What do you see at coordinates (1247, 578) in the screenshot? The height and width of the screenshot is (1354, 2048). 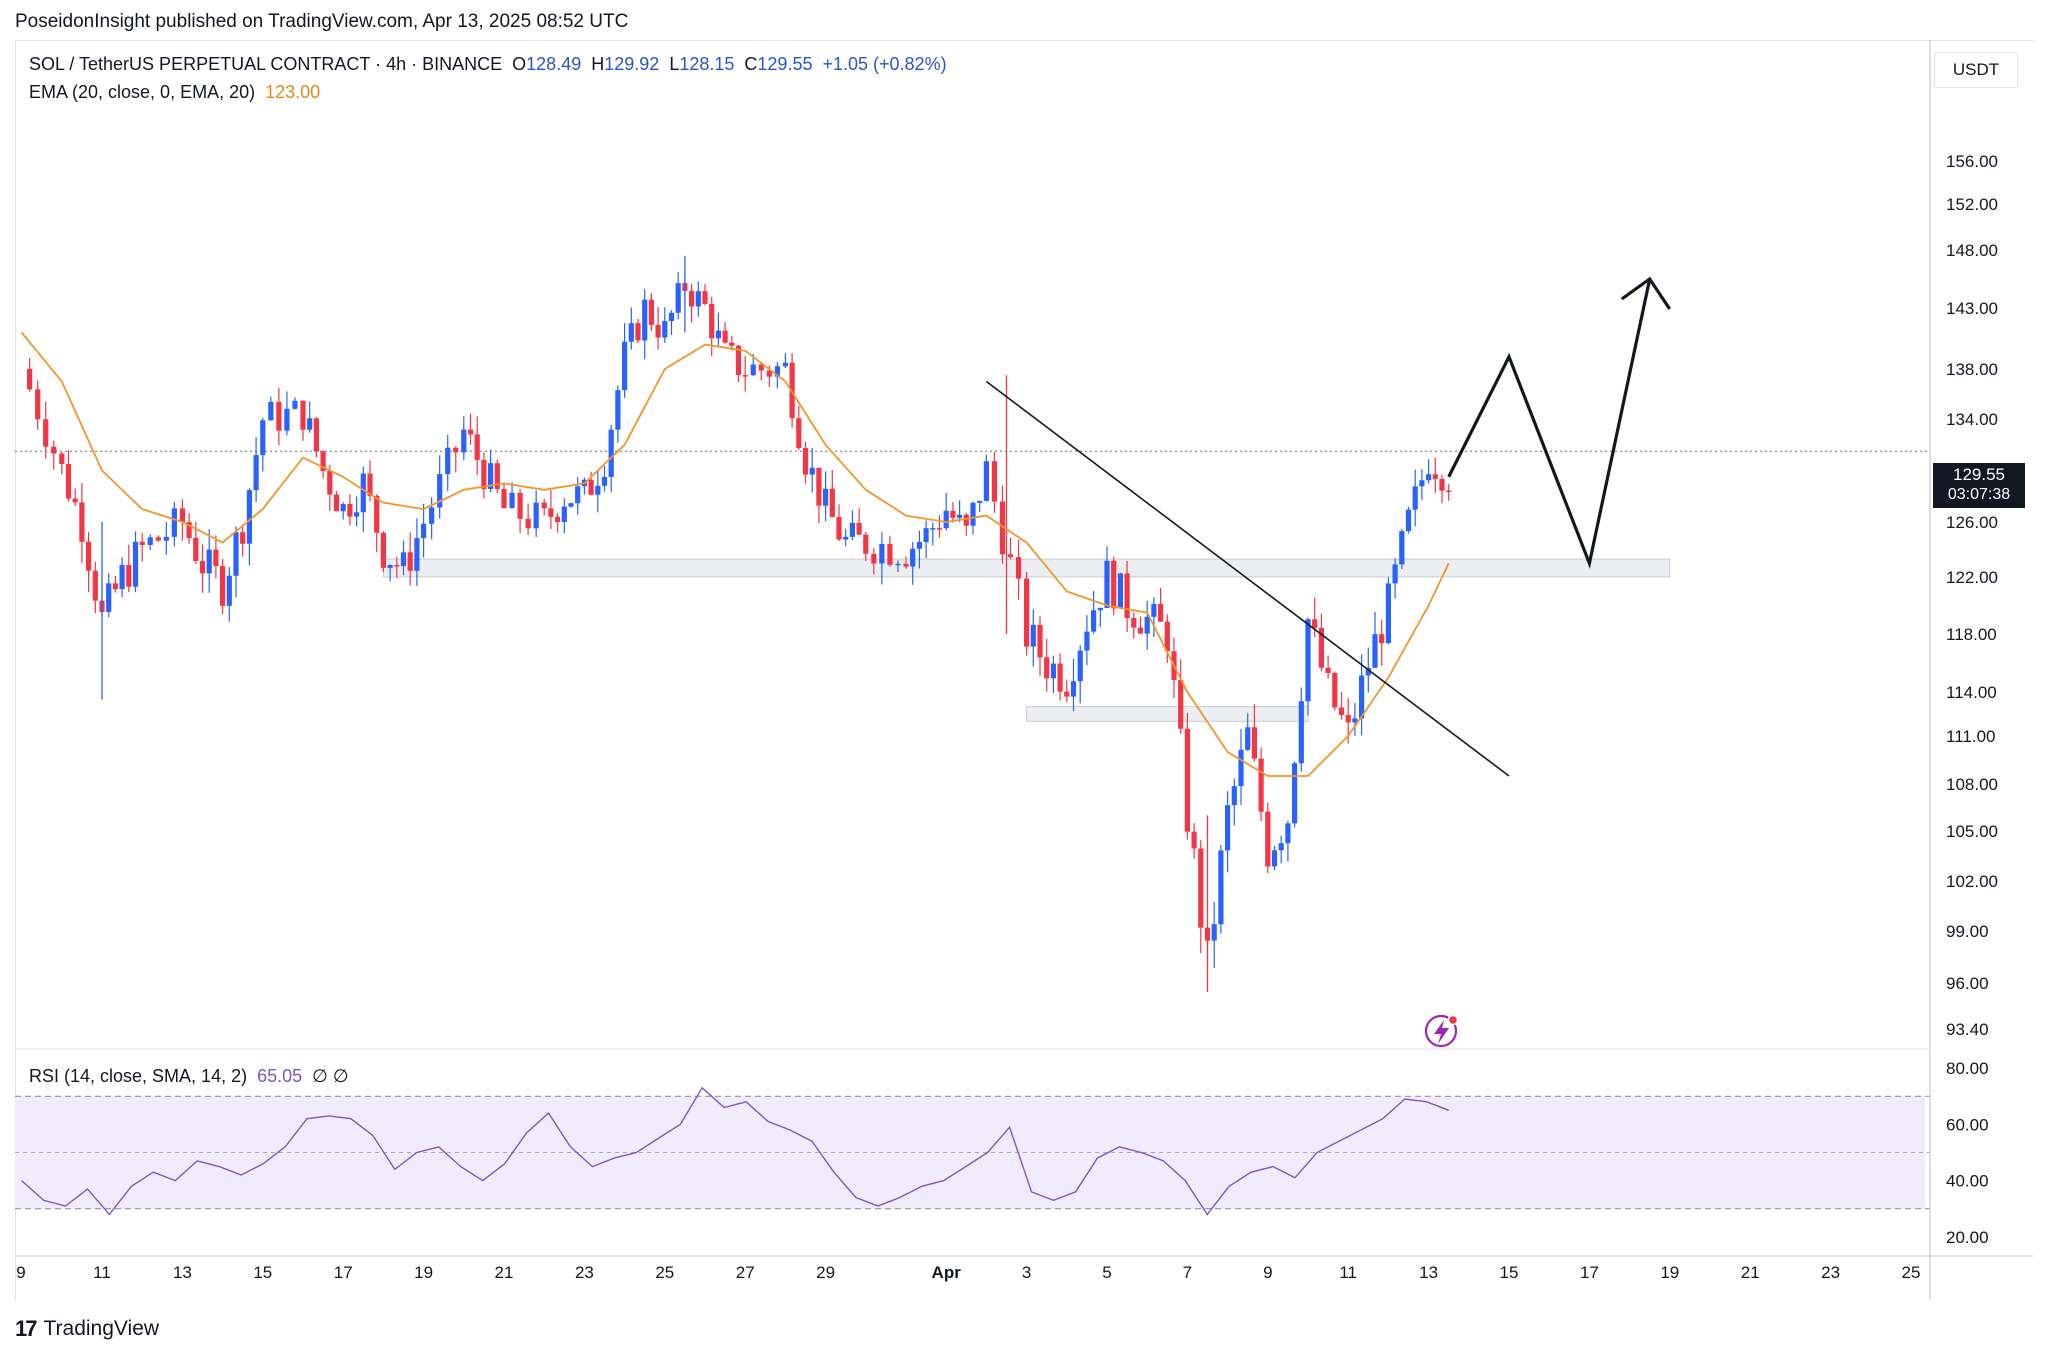 I see `trendline` at bounding box center [1247, 578].